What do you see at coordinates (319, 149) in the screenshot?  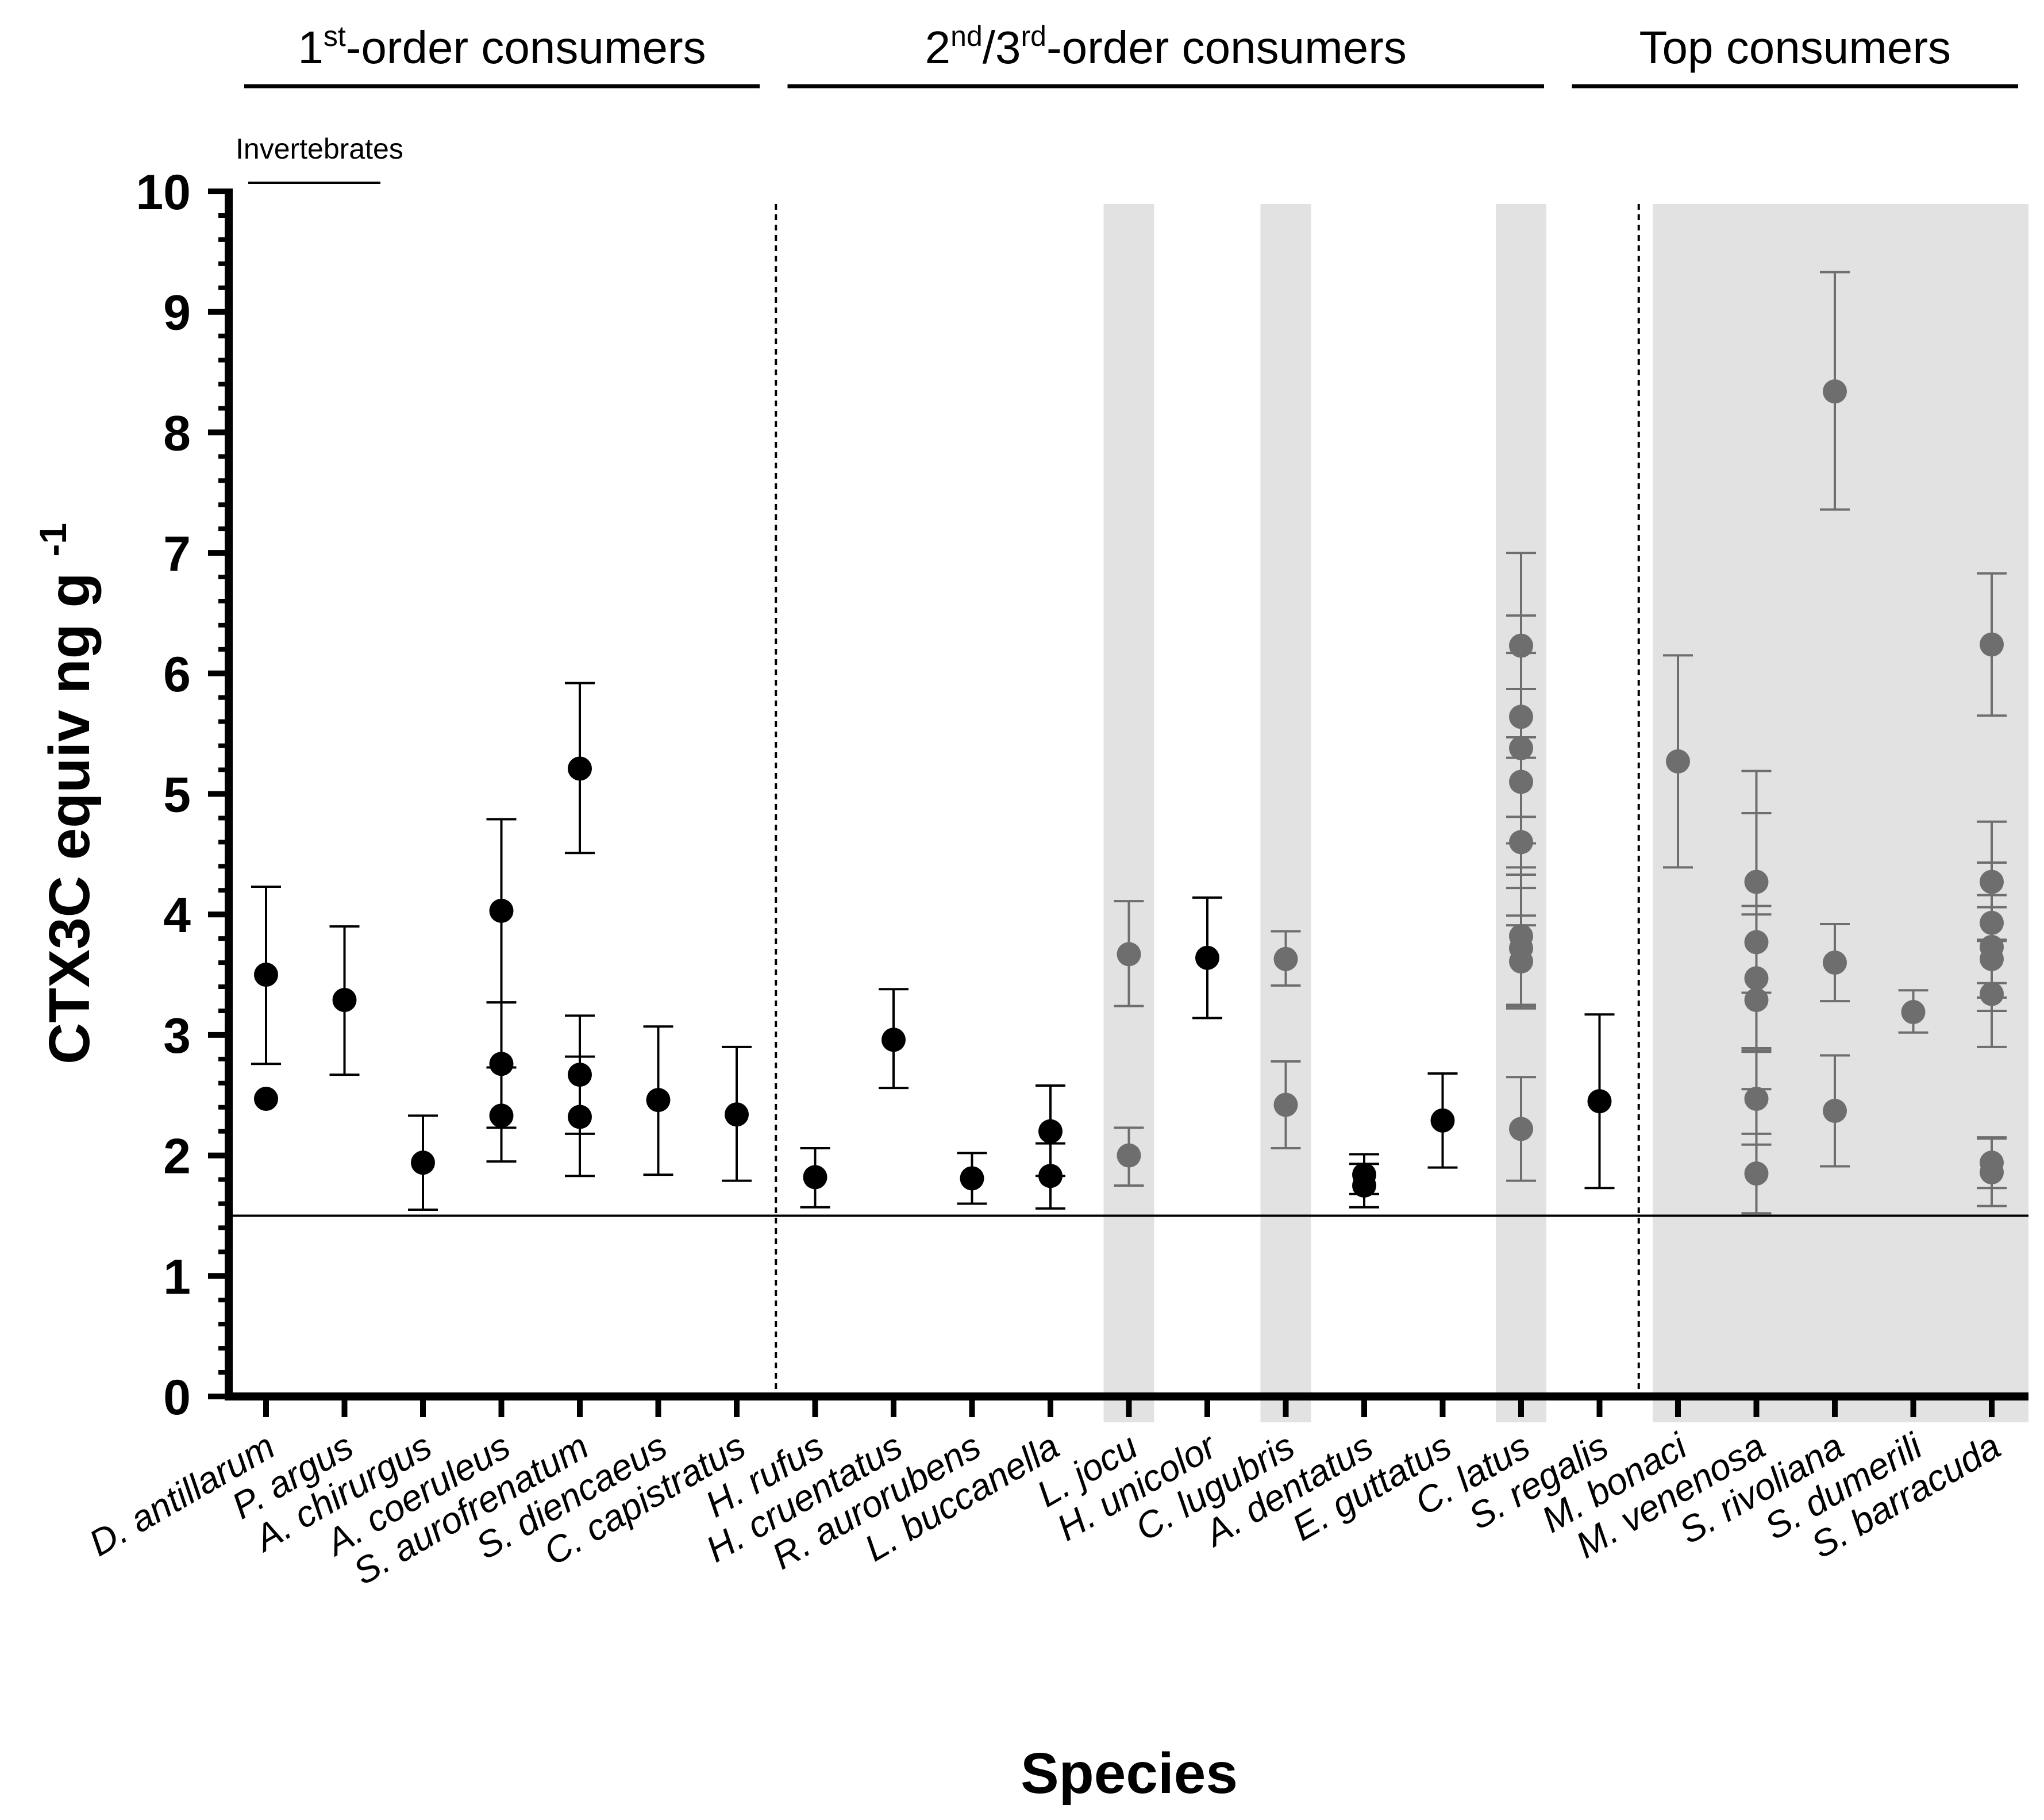 I see `invertebrates-label: Invertebrates` at bounding box center [319, 149].